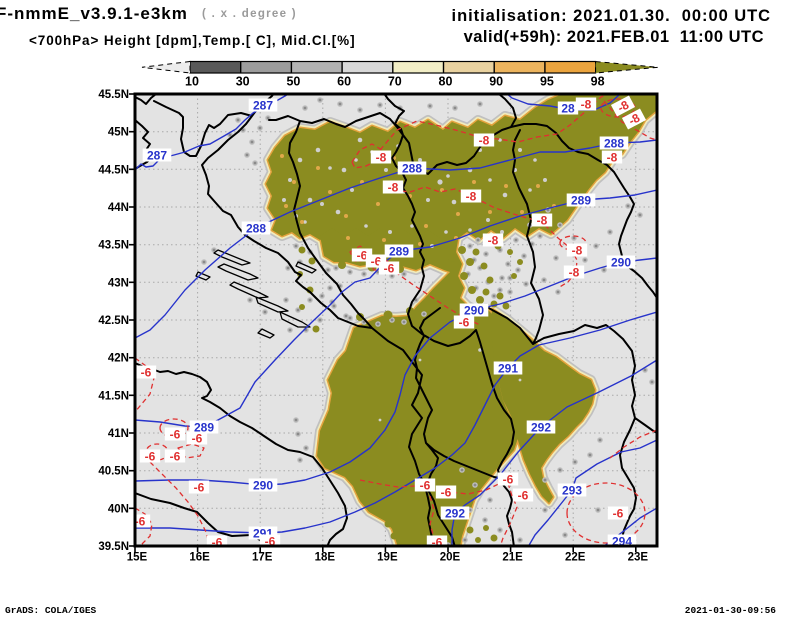  Describe the element at coordinates (293, 82) in the screenshot. I see `svg-text: 50` at that location.